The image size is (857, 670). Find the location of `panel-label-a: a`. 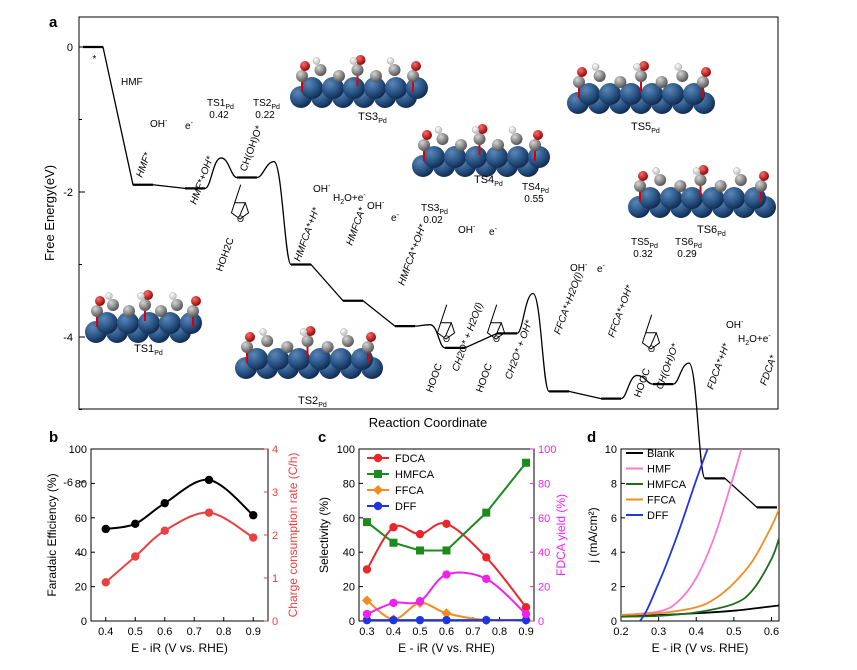

panel-label-a: a is located at coordinates (53, 22).